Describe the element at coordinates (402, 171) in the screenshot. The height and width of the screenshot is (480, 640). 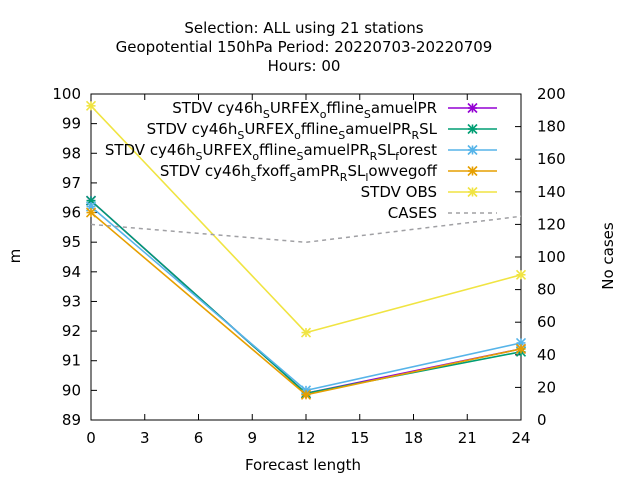
I see `legend-label-part: owvegoff` at that location.